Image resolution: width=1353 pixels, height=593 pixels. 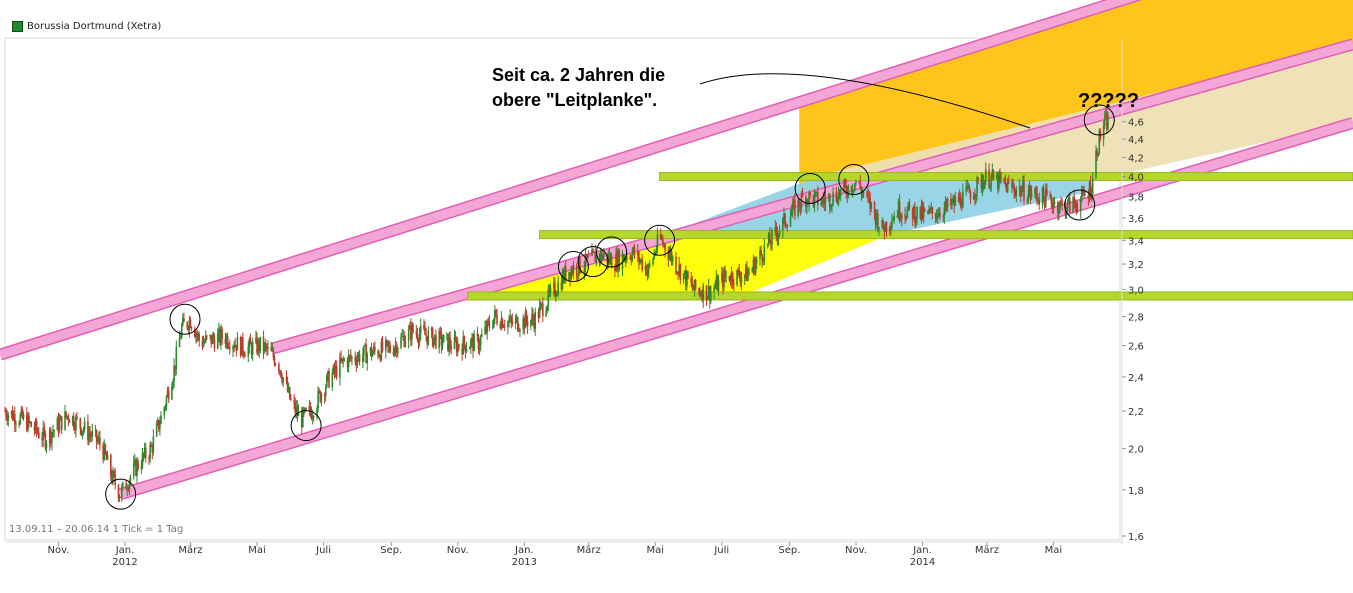 What do you see at coordinates (987, 550) in the screenshot?
I see `x-tick-label-14: März` at bounding box center [987, 550].